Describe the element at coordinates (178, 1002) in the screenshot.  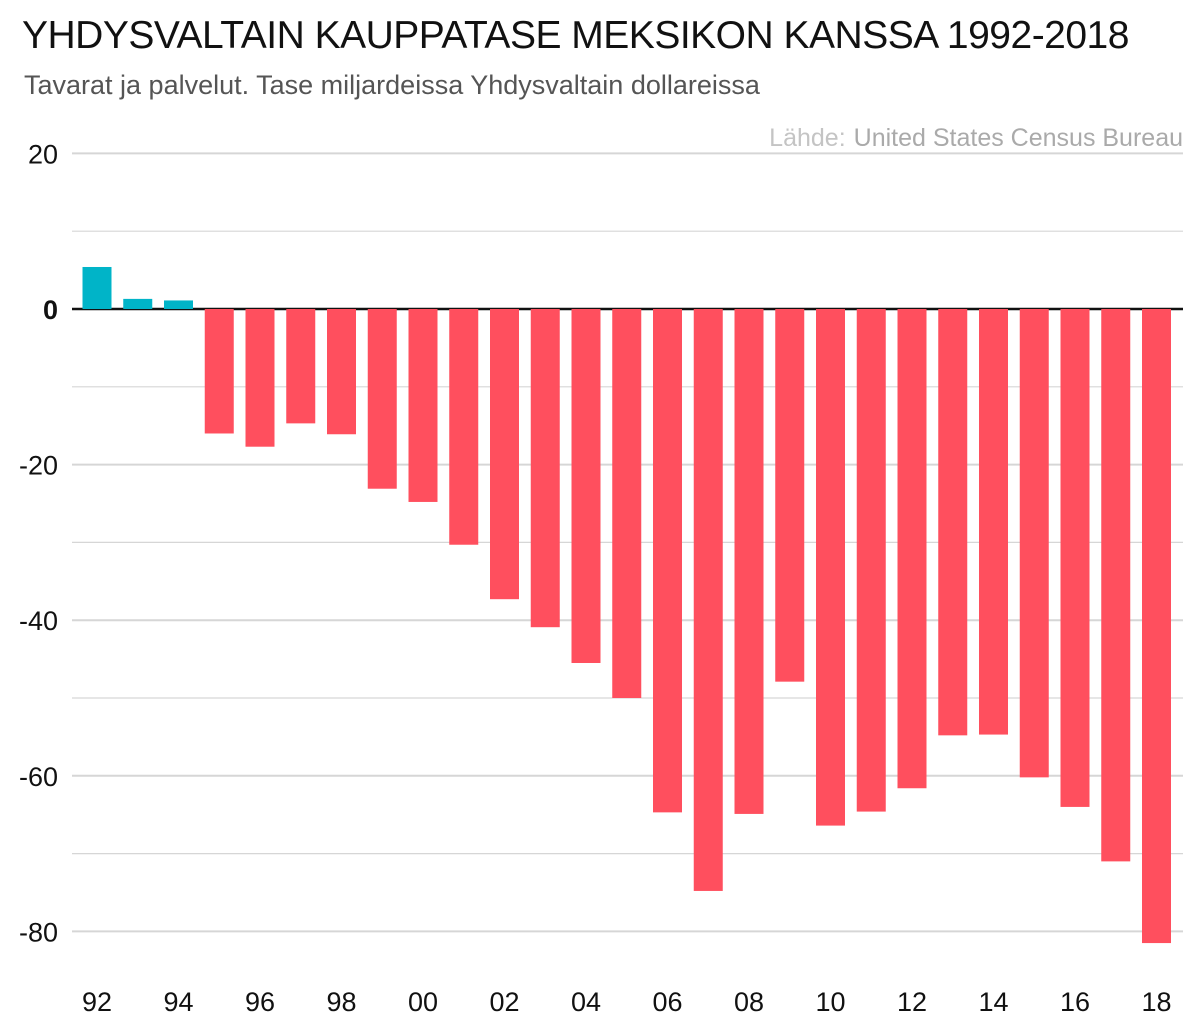
I see `x-tick-label: 94` at that location.